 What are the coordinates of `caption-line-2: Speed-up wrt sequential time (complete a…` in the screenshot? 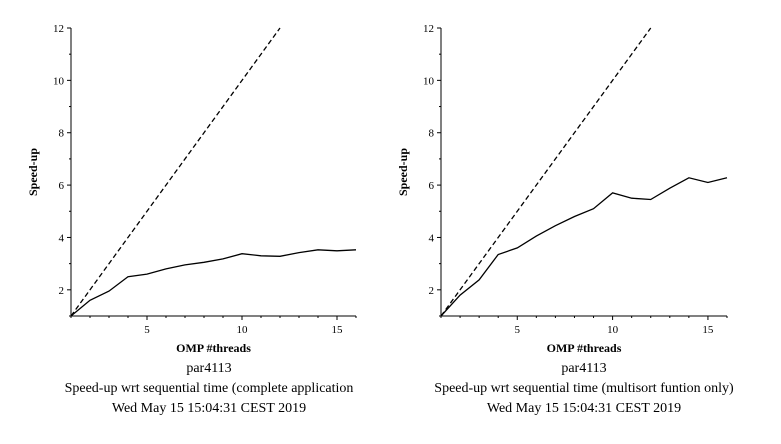 It's located at (209, 388).